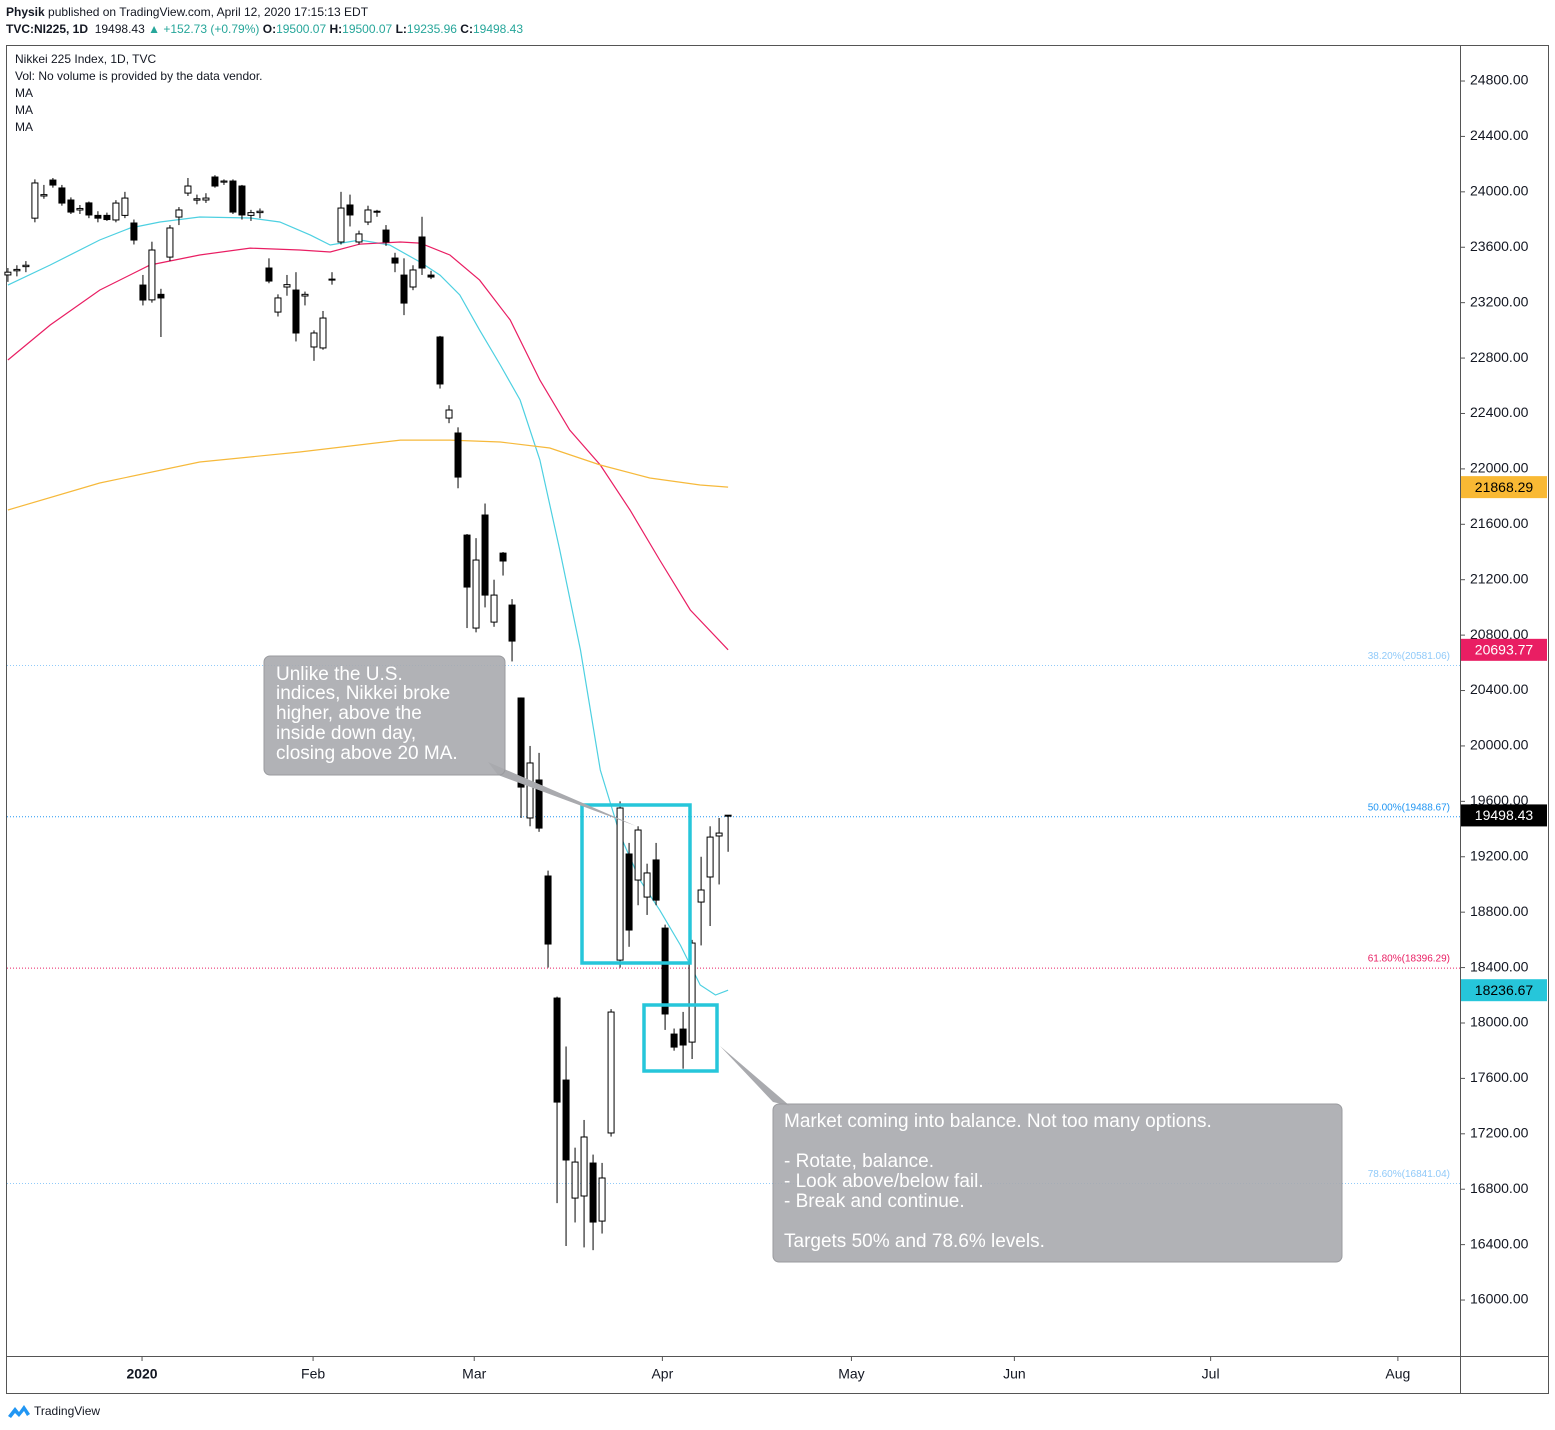  What do you see at coordinates (1499, 1243) in the screenshot?
I see `y-tick-label: 16400.00` at bounding box center [1499, 1243].